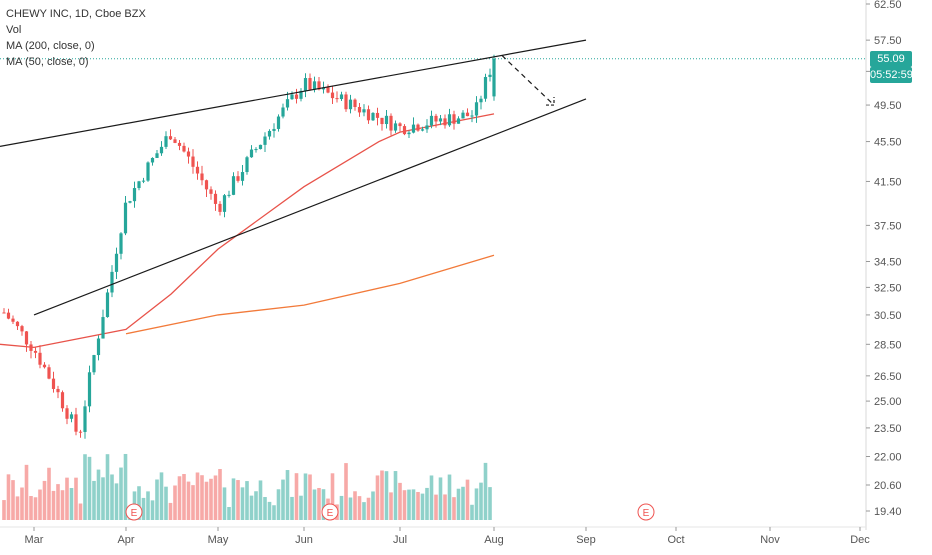 This screenshot has height=555, width=932. What do you see at coordinates (528, 80) in the screenshot?
I see `projection-arrow` at bounding box center [528, 80].